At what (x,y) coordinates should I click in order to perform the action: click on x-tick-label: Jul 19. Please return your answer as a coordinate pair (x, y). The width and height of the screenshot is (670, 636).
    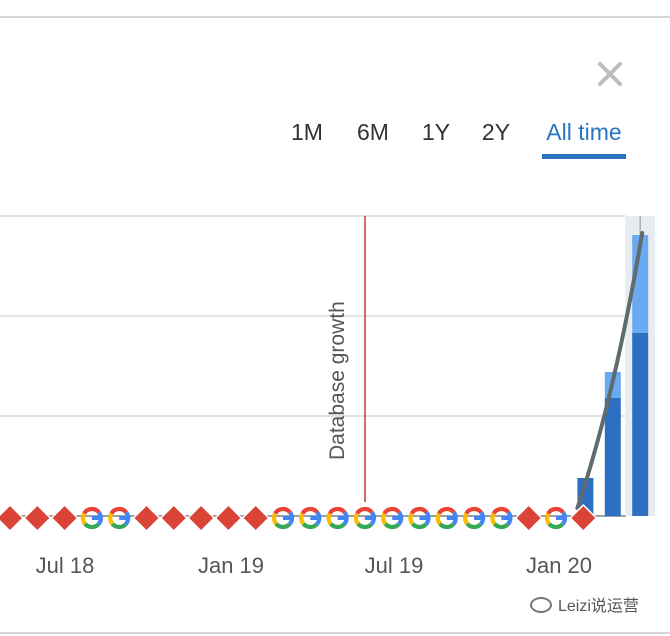
    Looking at the image, I should click on (394, 565).